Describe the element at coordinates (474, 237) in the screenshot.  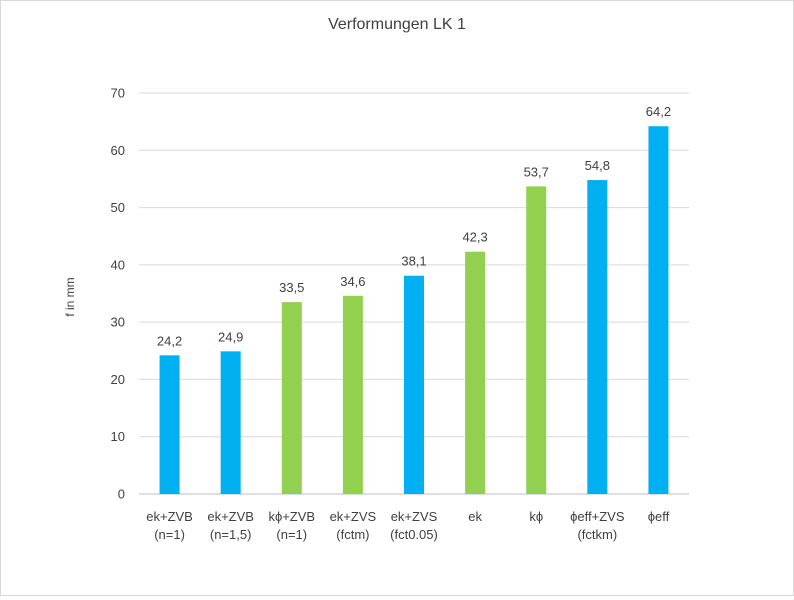
I see `data-label: 42,3` at that location.